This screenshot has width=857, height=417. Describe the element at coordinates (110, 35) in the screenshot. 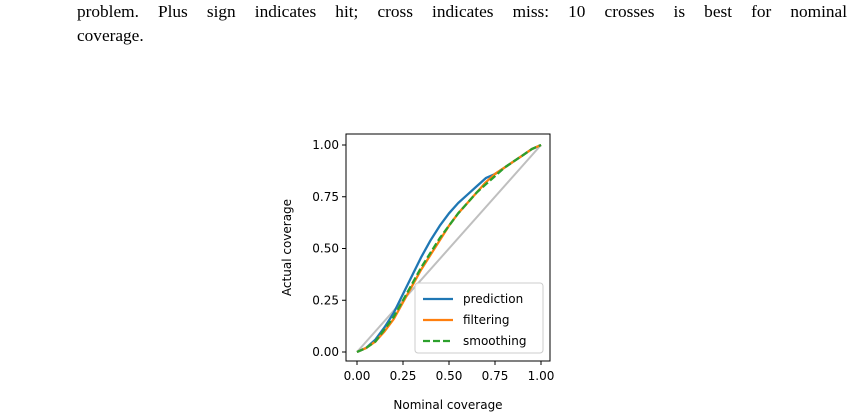

I see `caption-line-2: coverage.` at that location.